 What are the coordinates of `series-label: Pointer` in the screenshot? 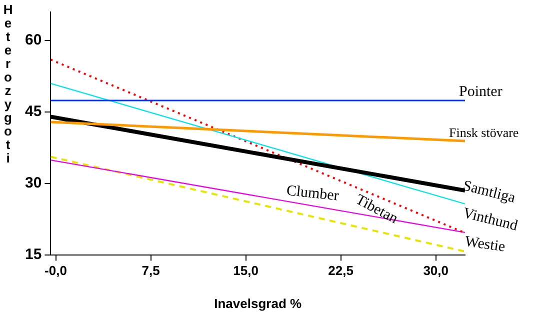 It's located at (480, 92).